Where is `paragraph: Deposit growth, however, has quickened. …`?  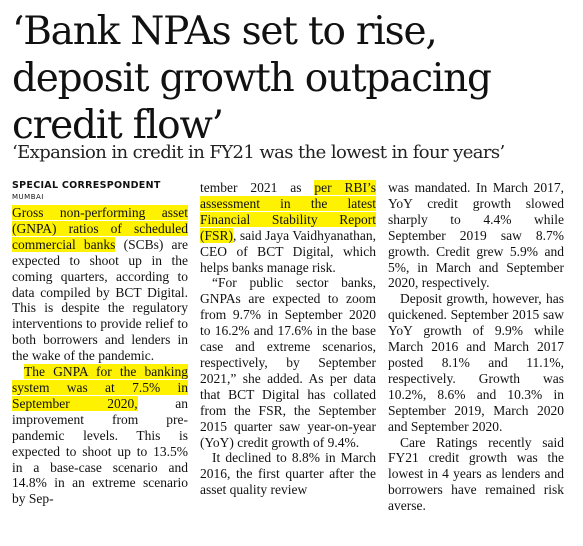 paragraph: Deposit growth, however, has quickened. … is located at coordinates (476, 362).